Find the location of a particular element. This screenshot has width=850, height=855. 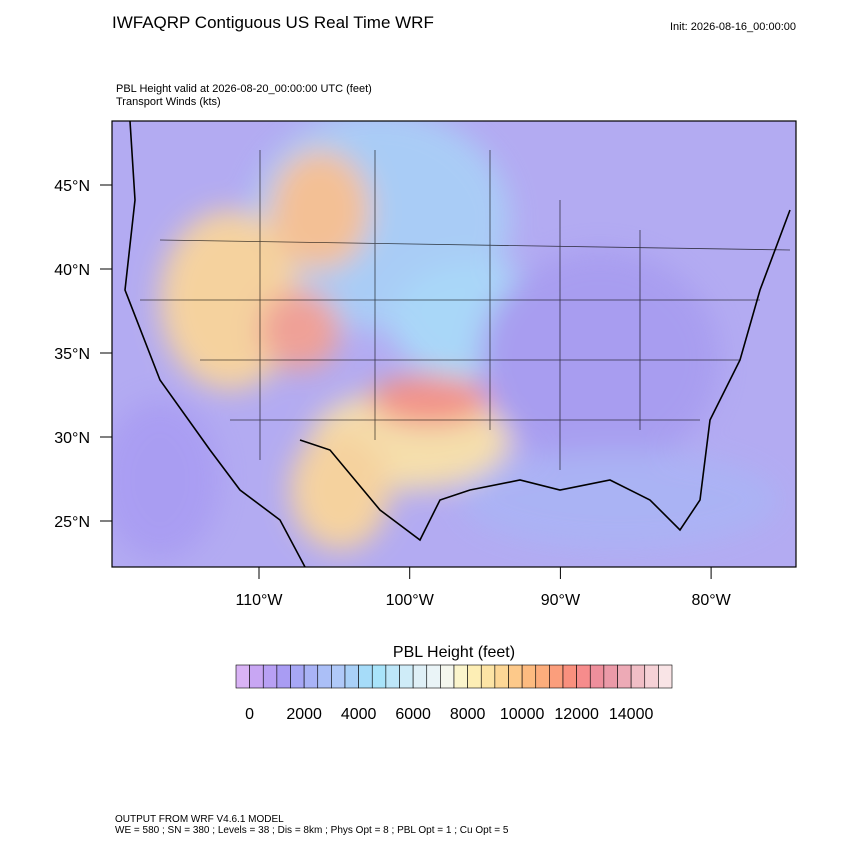

colorbar-label: 8000 is located at coordinates (468, 714).